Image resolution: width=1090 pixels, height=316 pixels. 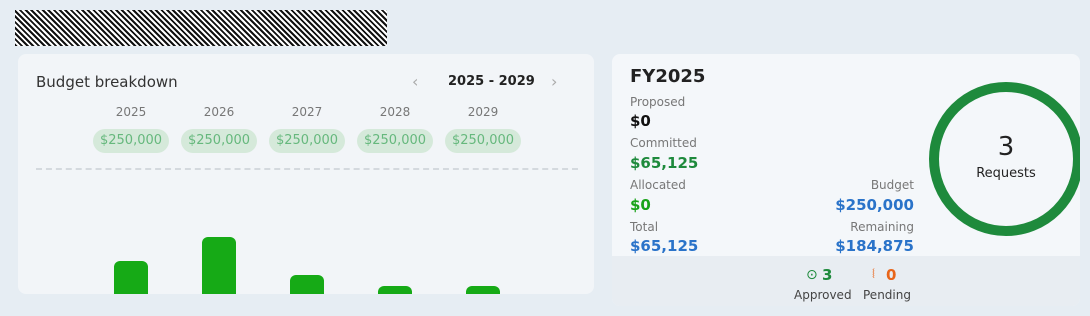 I want to click on year-label: 2025, so click(x=131, y=112).